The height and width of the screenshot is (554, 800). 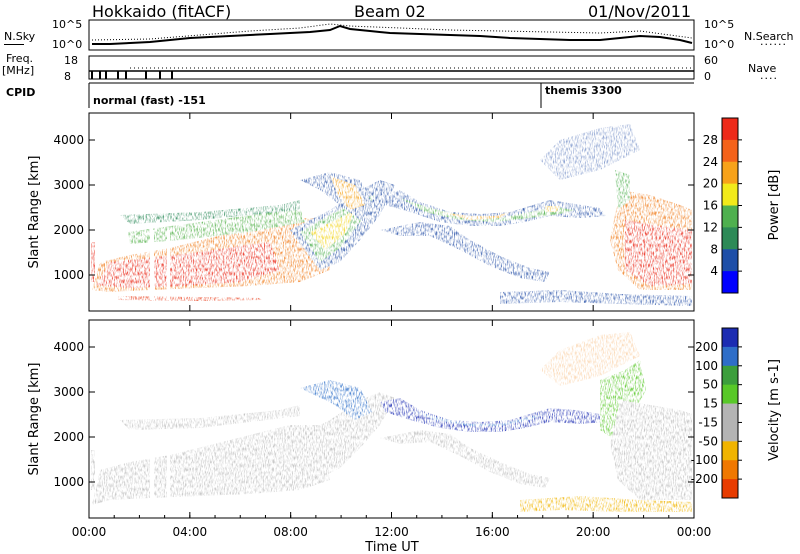 What do you see at coordinates (714, 271) in the screenshot?
I see `colorbar-tick-label: 4` at bounding box center [714, 271].